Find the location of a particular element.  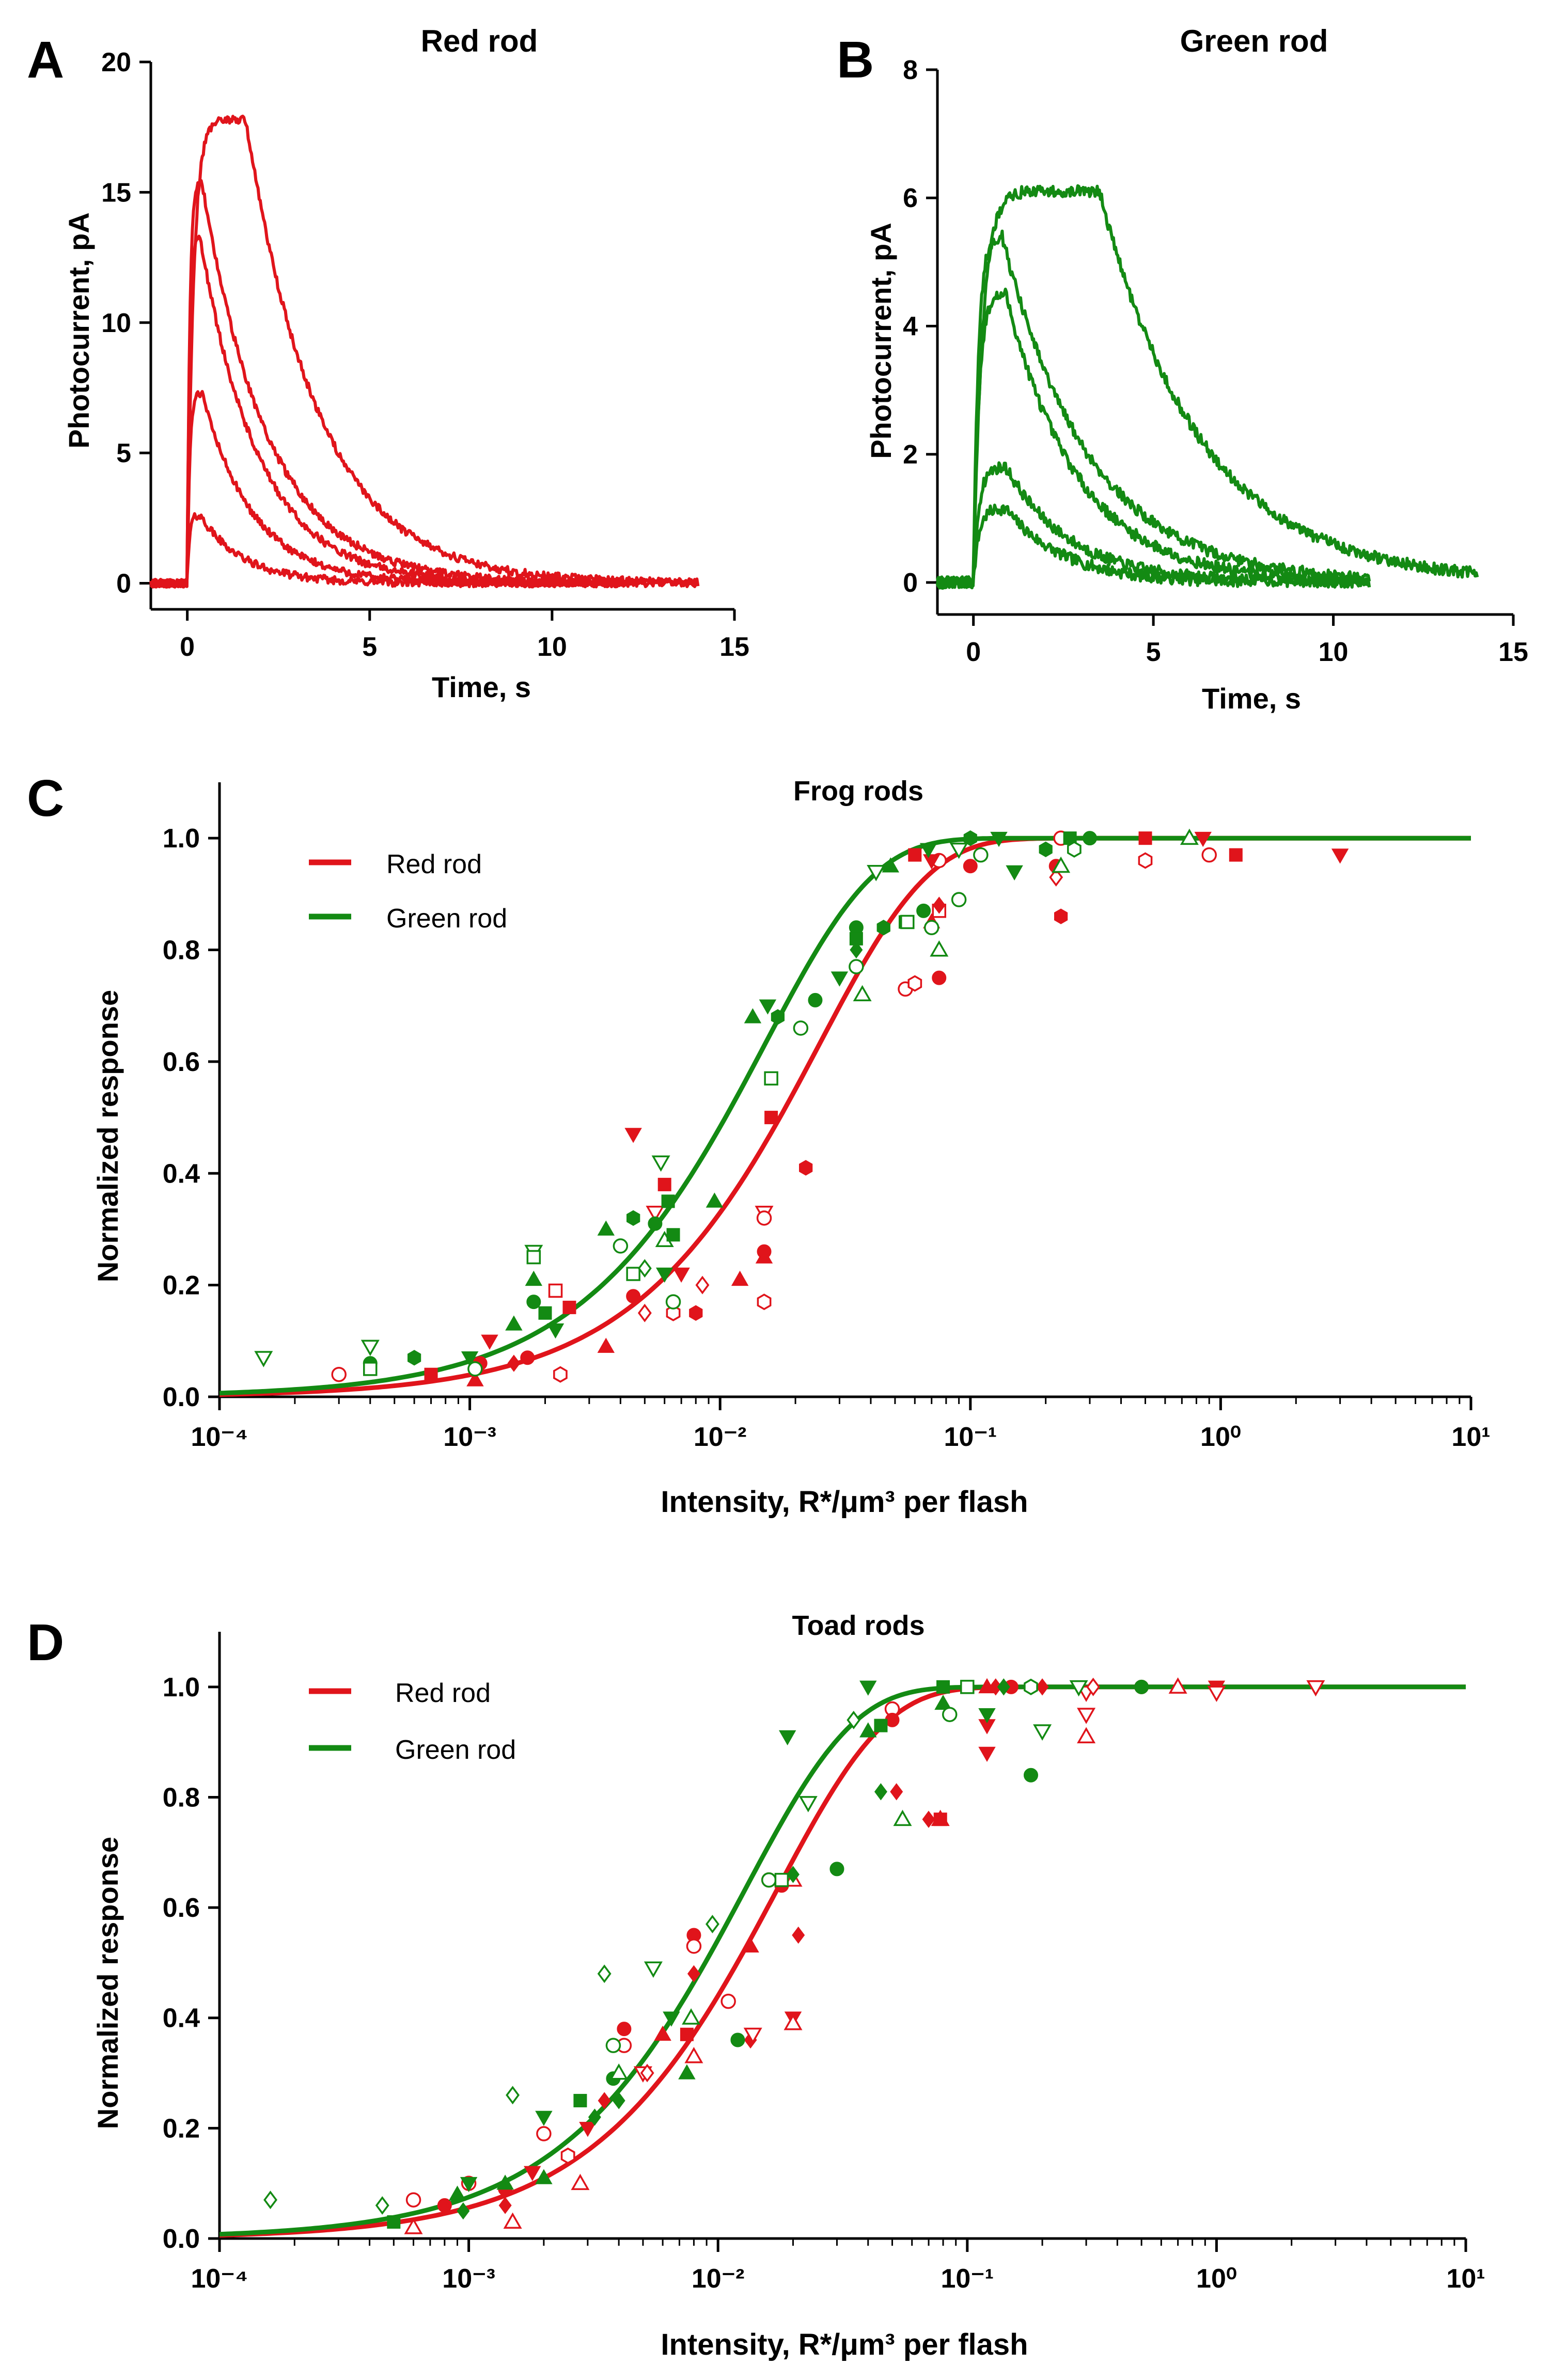

x-tick-label: 10 is located at coordinates (552, 647).